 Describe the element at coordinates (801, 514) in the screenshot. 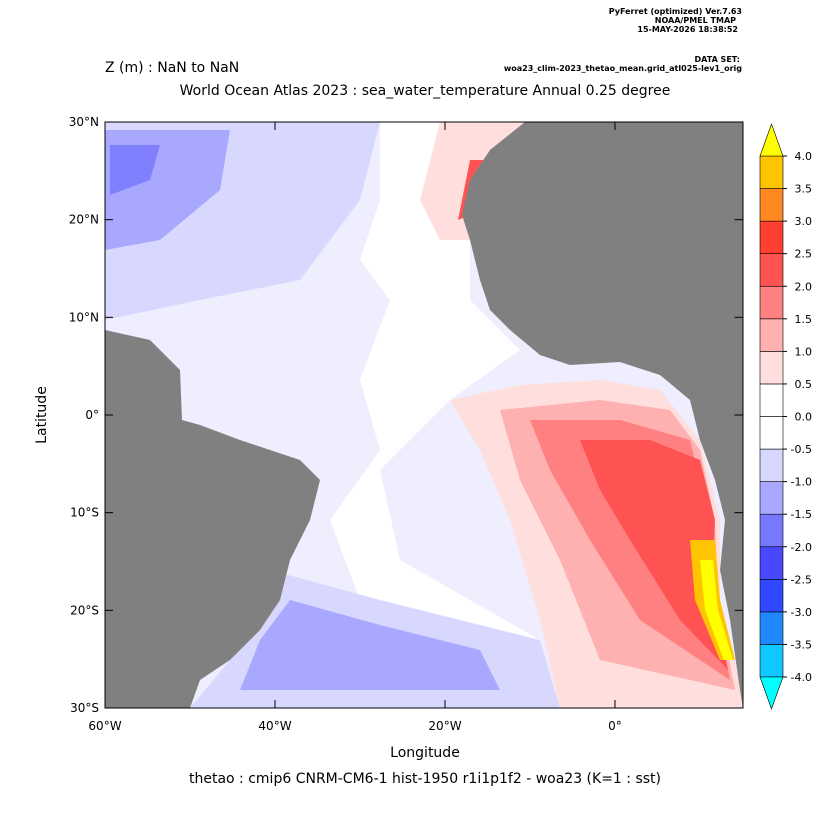

I see `colorbar-label: -1.5` at that location.